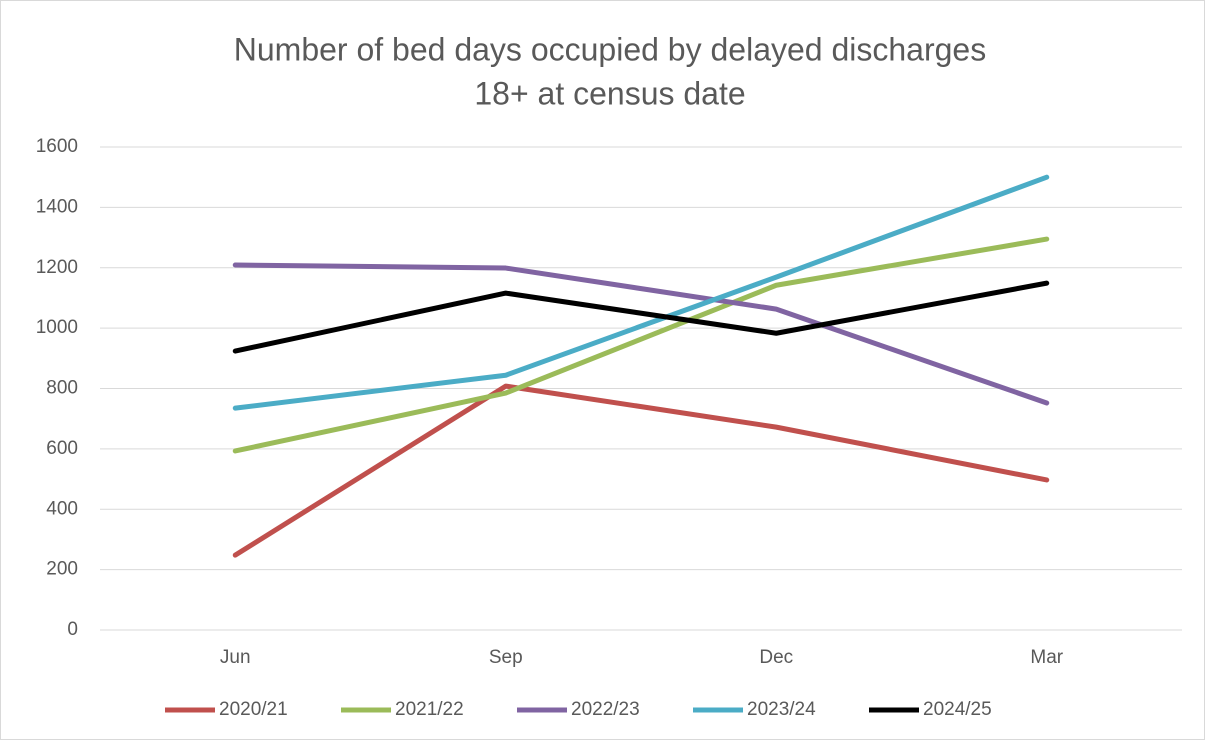  I want to click on legend-label: 2021/22, so click(429, 709).